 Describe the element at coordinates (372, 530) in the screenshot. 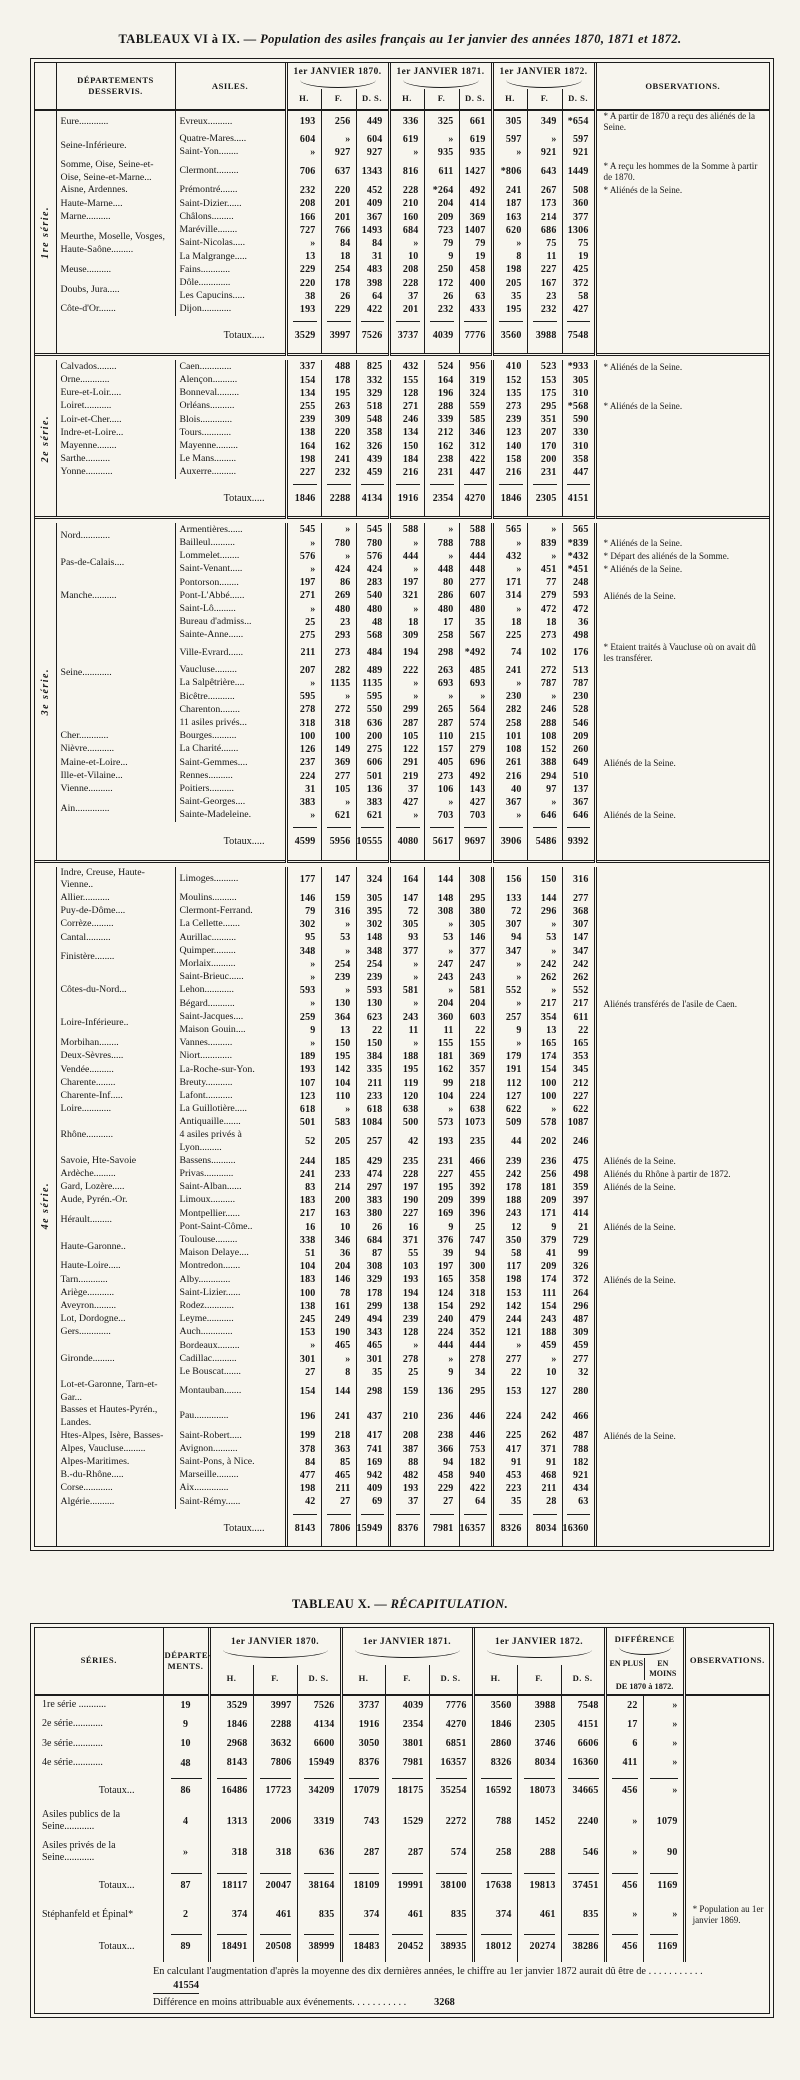

I see `value-cell: 545` at that location.